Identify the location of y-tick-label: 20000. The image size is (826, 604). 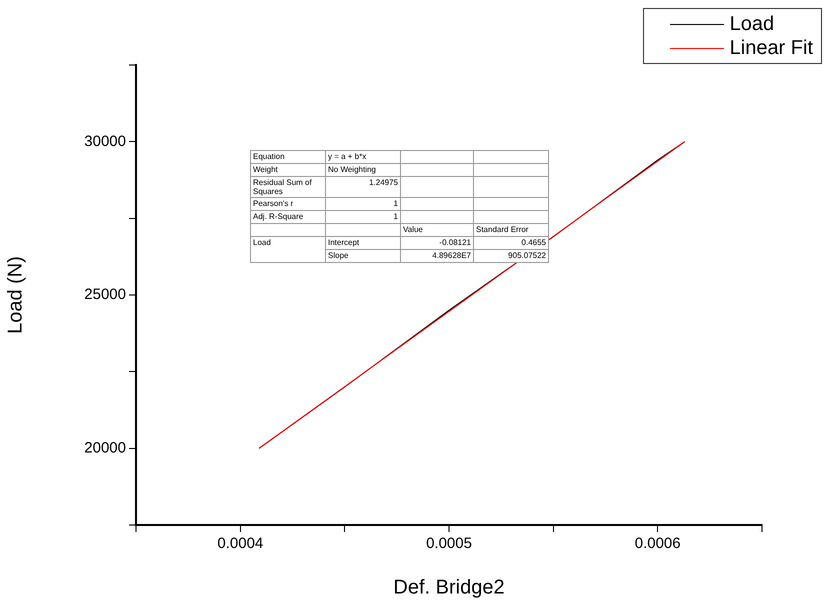
(105, 447).